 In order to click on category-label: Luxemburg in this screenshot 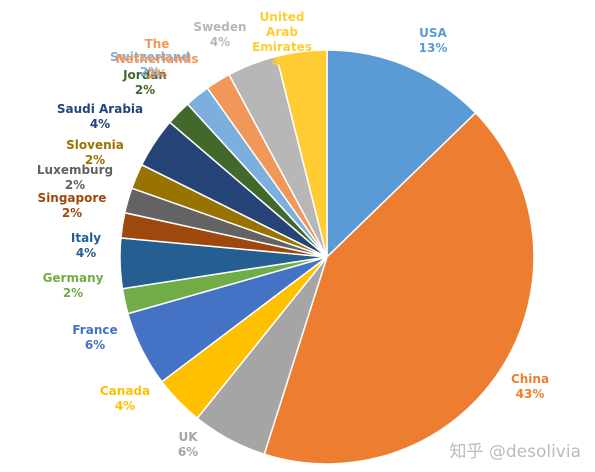, I will do `click(75, 170)`.